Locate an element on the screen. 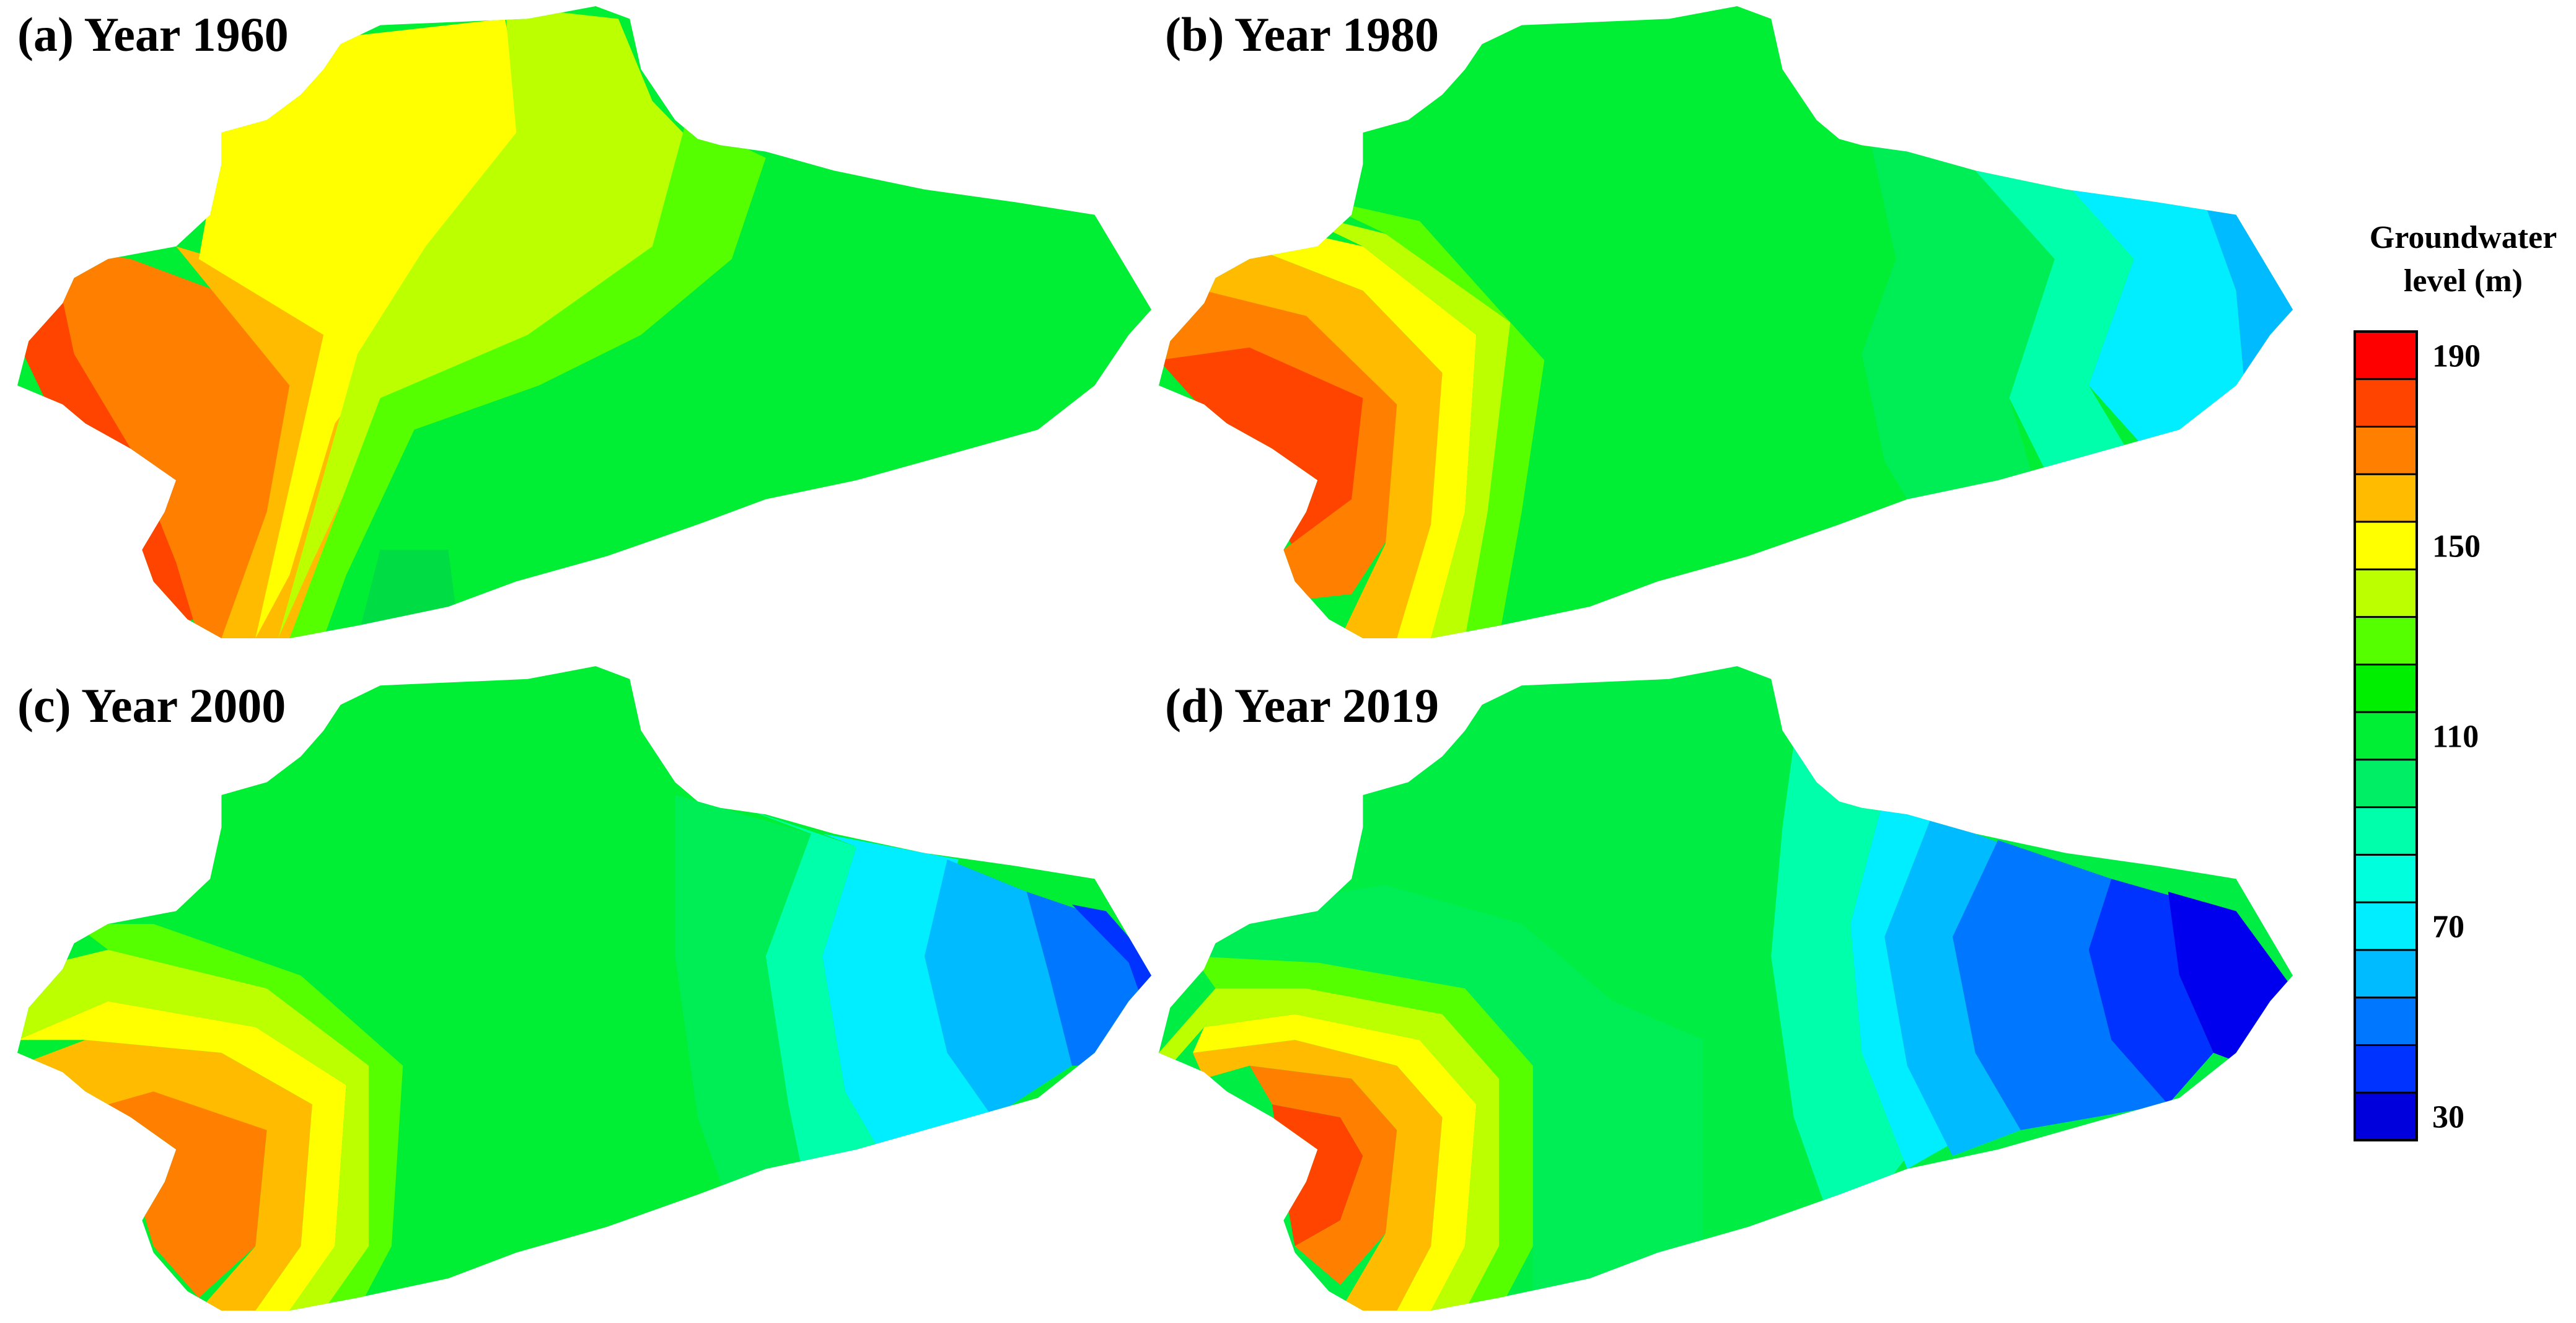  panel-c-title: (c) Year 2000 is located at coordinates (151, 705).